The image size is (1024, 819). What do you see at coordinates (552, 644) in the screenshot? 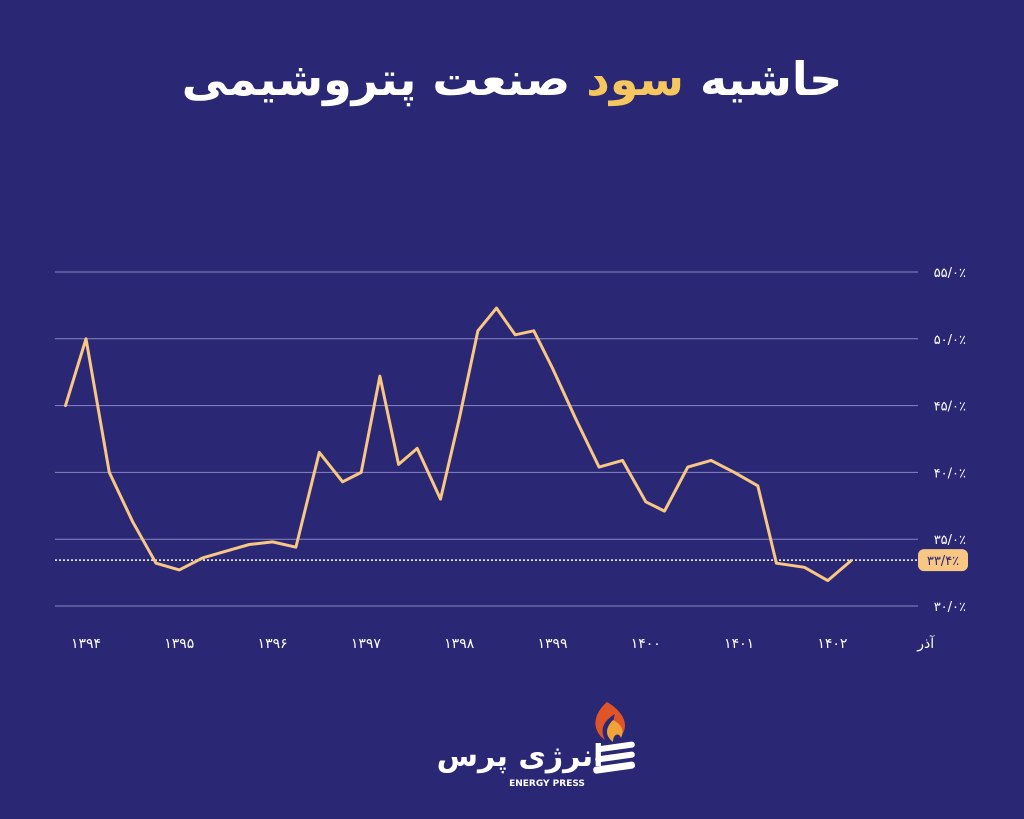
I see `x-tick-label: ۱۳۹۹` at bounding box center [552, 644].